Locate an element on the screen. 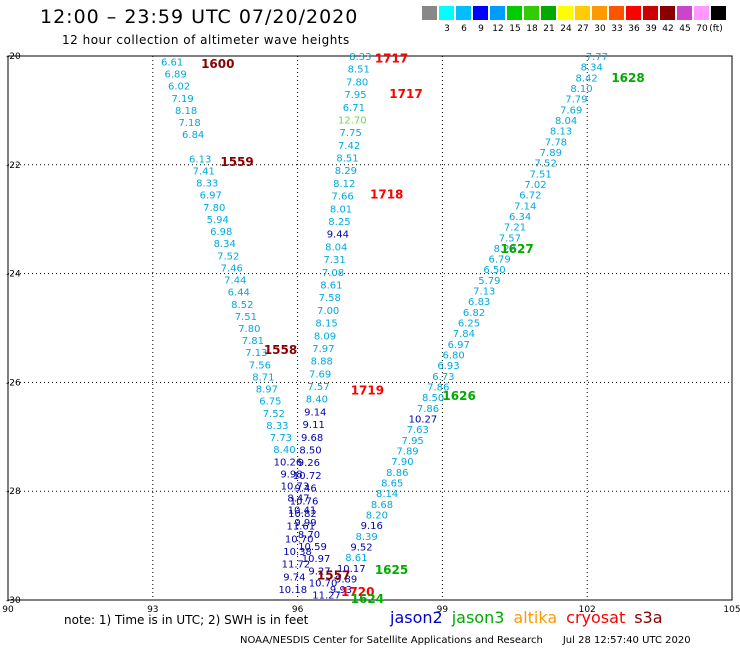  legend-cryosat: cryosat is located at coordinates (596, 617).